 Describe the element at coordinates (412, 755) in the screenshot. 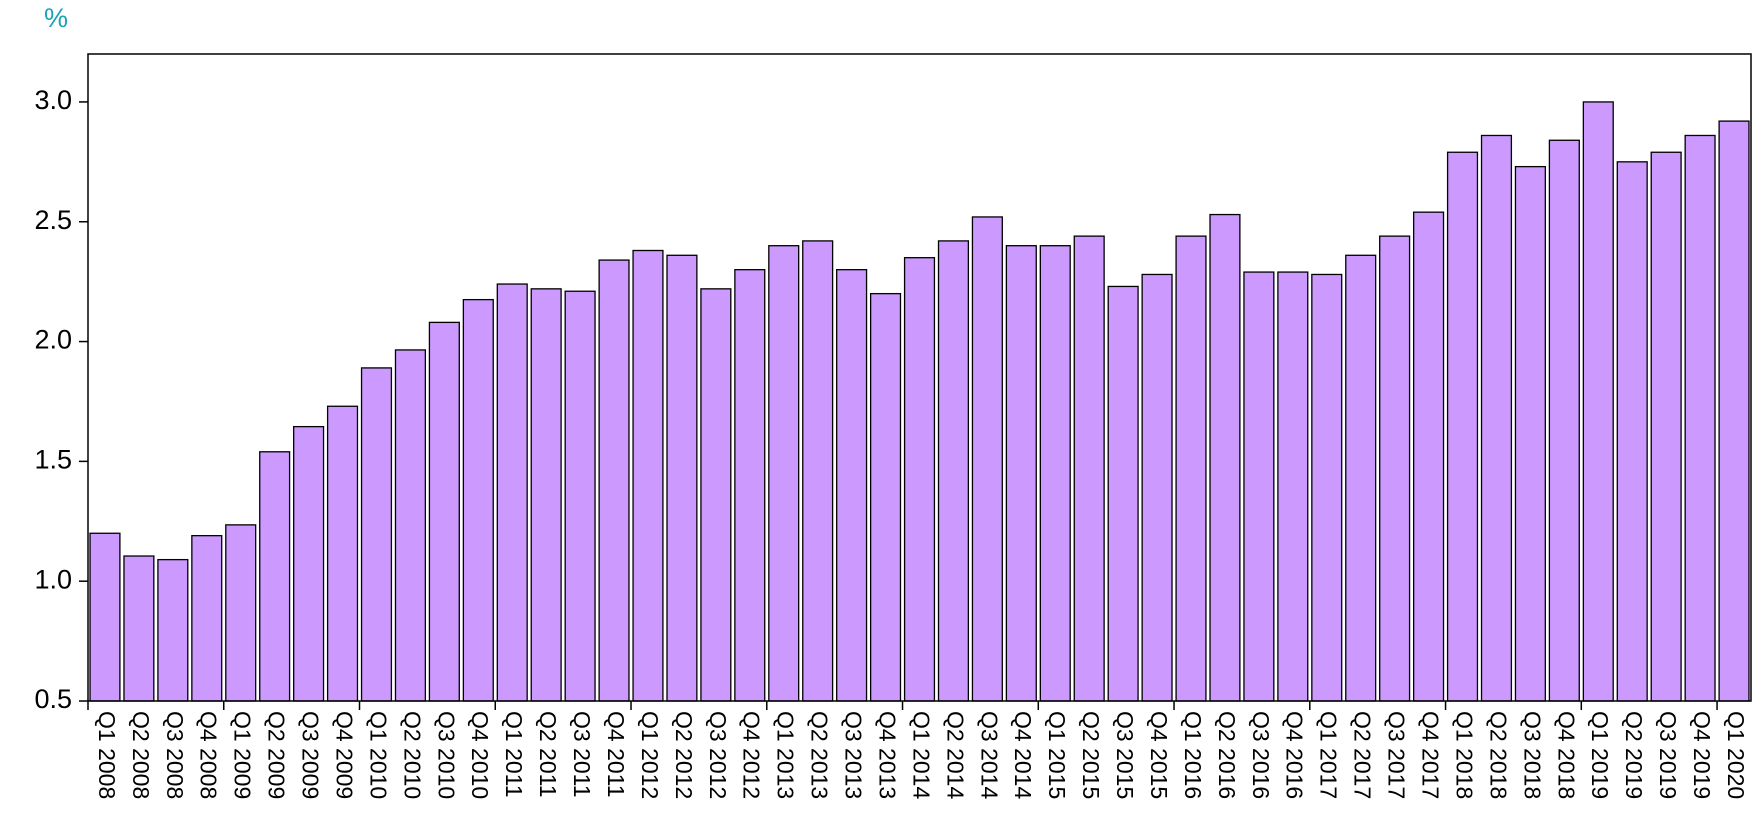

I see `x-tick-label: Q2 2010` at that location.